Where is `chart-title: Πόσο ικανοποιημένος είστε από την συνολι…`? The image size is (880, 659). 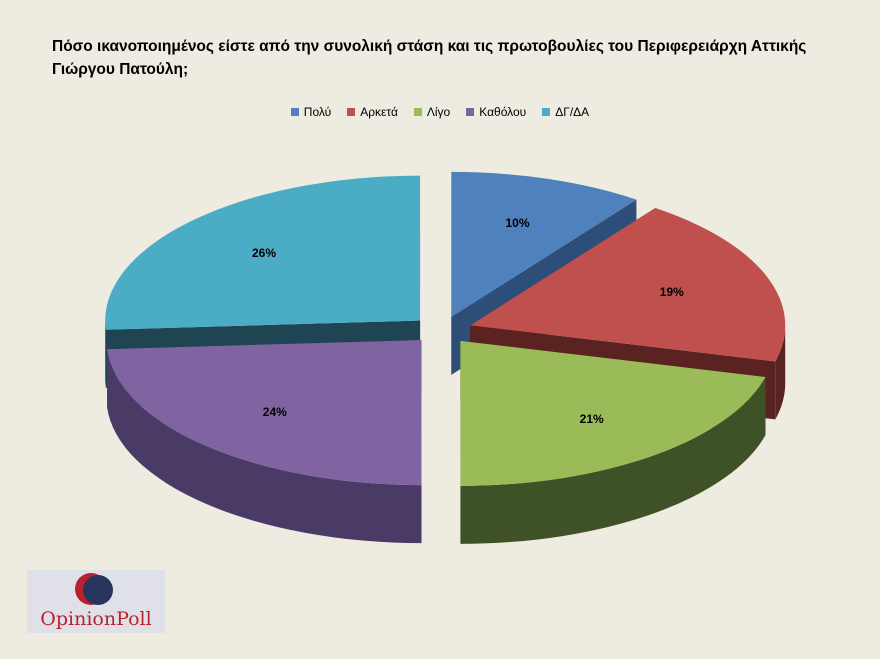 chart-title: Πόσο ικανοποιημένος είστε από την συνολι… is located at coordinates (429, 58).